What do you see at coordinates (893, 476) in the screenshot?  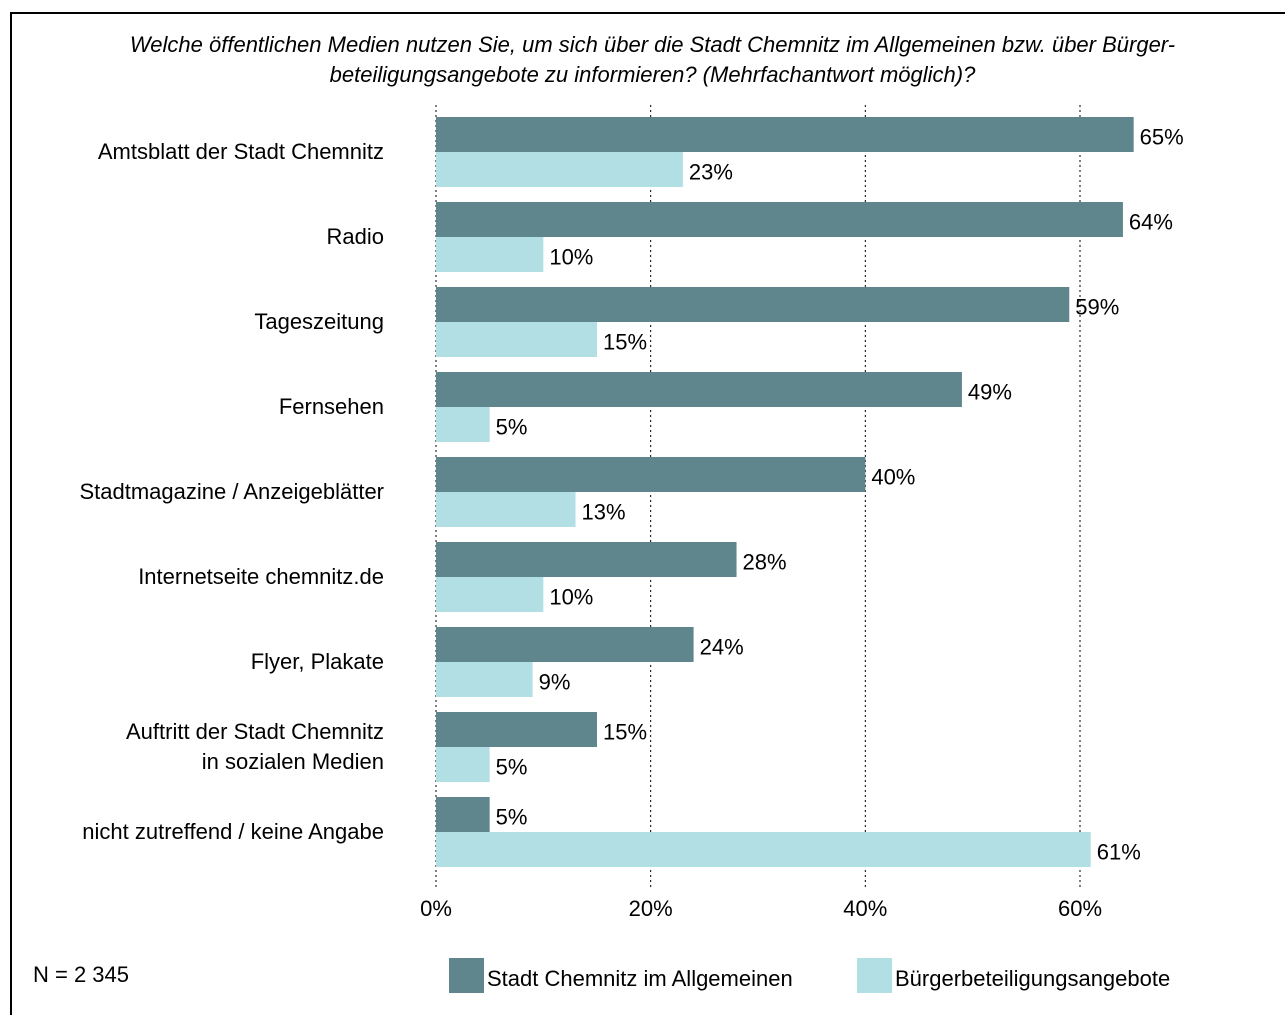 I see `value-label: 40%` at bounding box center [893, 476].